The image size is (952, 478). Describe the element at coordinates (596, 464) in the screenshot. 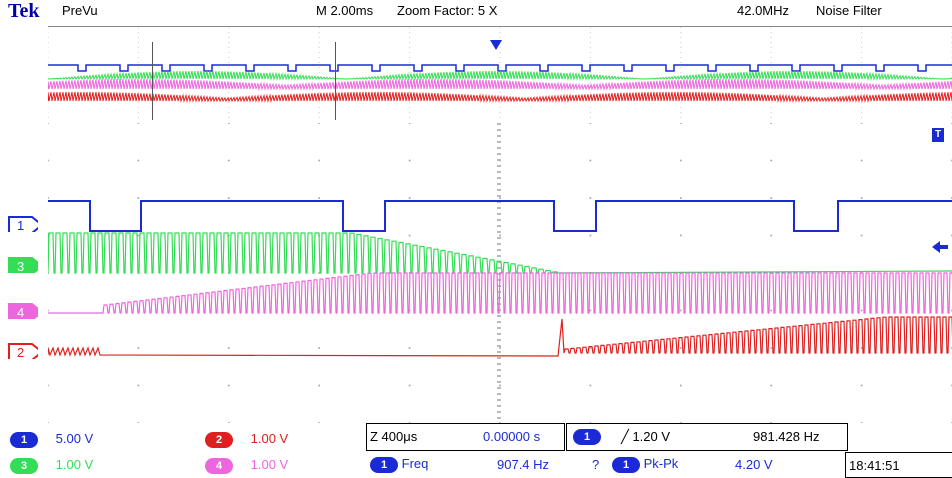

I see `measurement-freq-flag: ?` at that location.